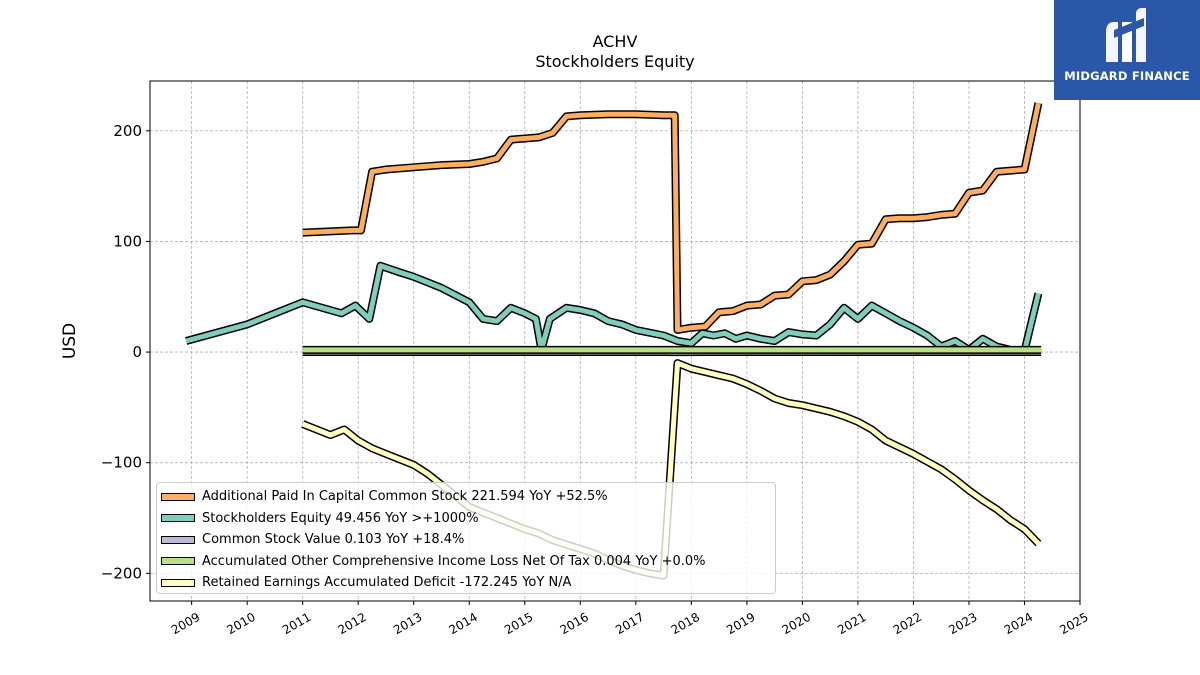 The height and width of the screenshot is (675, 1200). I want to click on y-tick-label: −200, so click(121, 573).